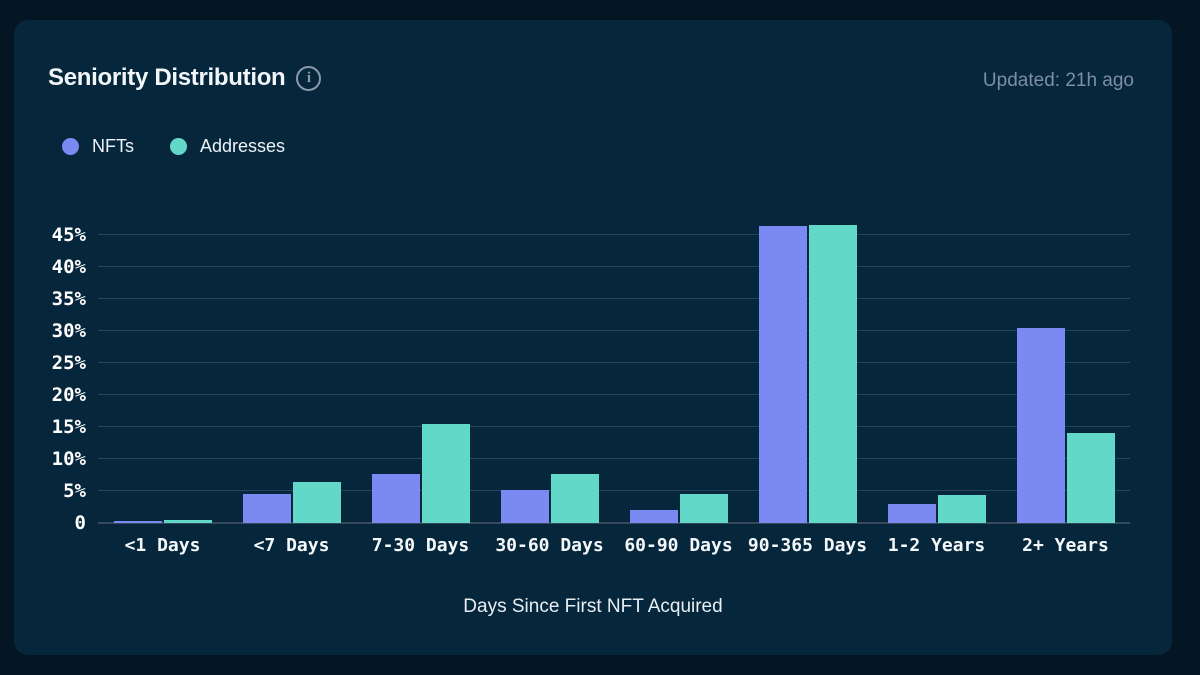 Image resolution: width=1200 pixels, height=675 pixels. I want to click on x-axis-tick: <1 Days, so click(162, 545).